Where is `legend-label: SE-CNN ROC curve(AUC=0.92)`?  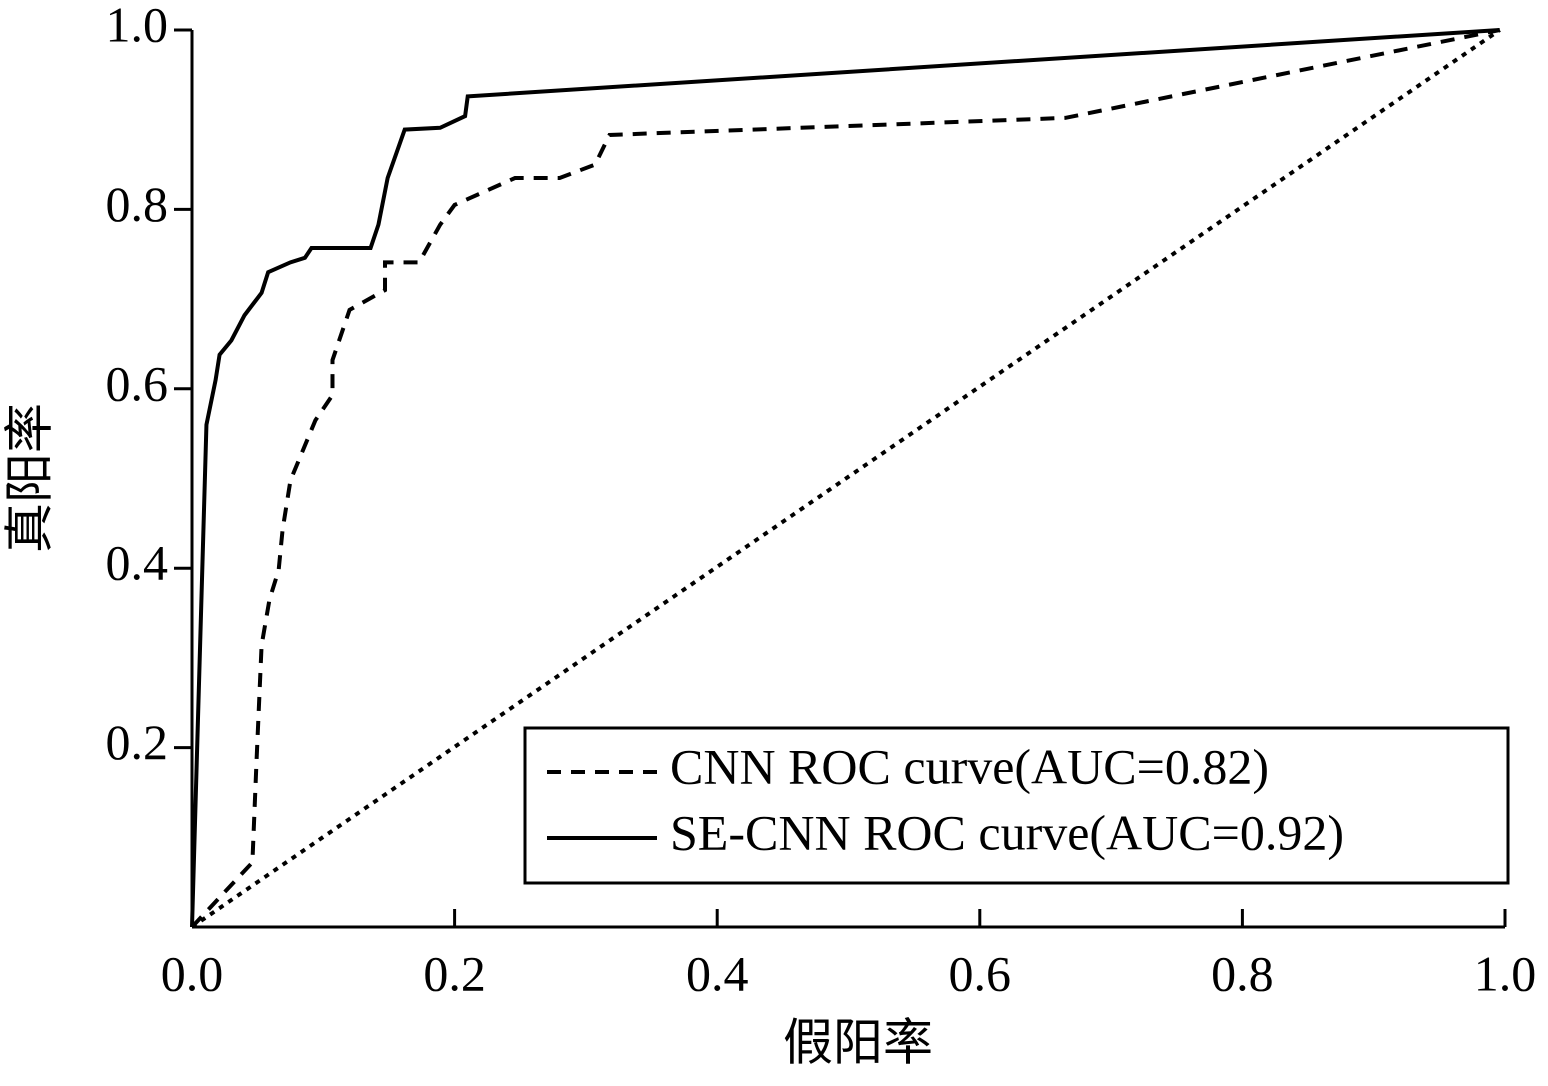 legend-label: SE-CNN ROC curve(AUC=0.92) is located at coordinates (1007, 832).